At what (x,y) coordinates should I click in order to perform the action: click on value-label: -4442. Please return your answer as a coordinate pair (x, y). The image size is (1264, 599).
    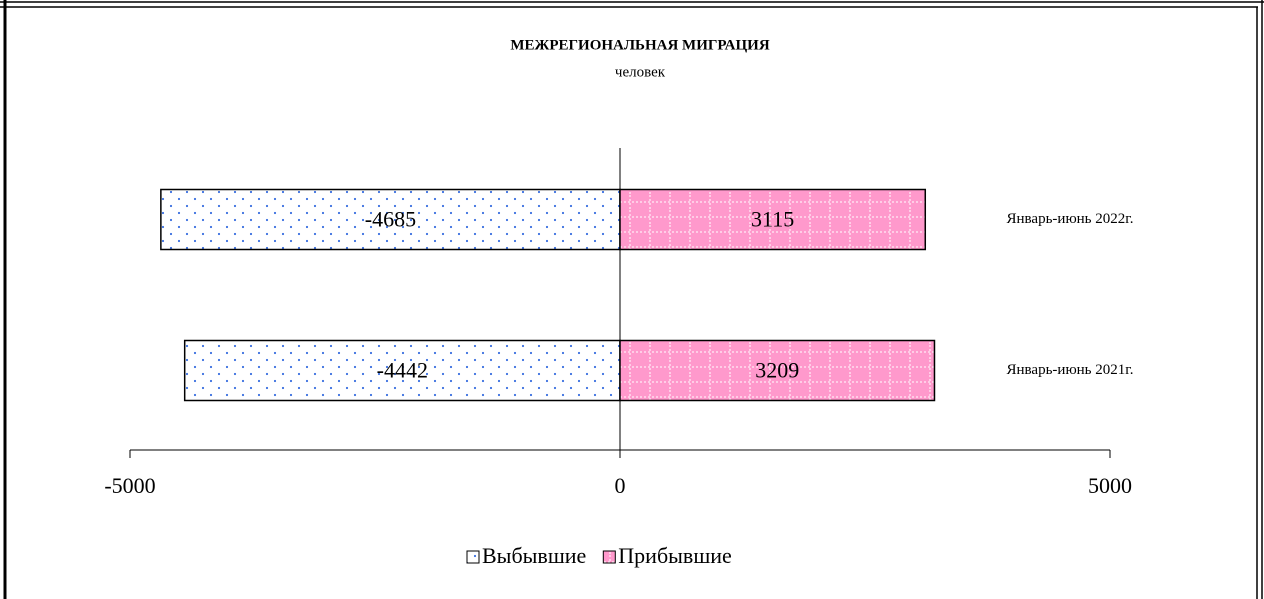
    Looking at the image, I should click on (402, 370).